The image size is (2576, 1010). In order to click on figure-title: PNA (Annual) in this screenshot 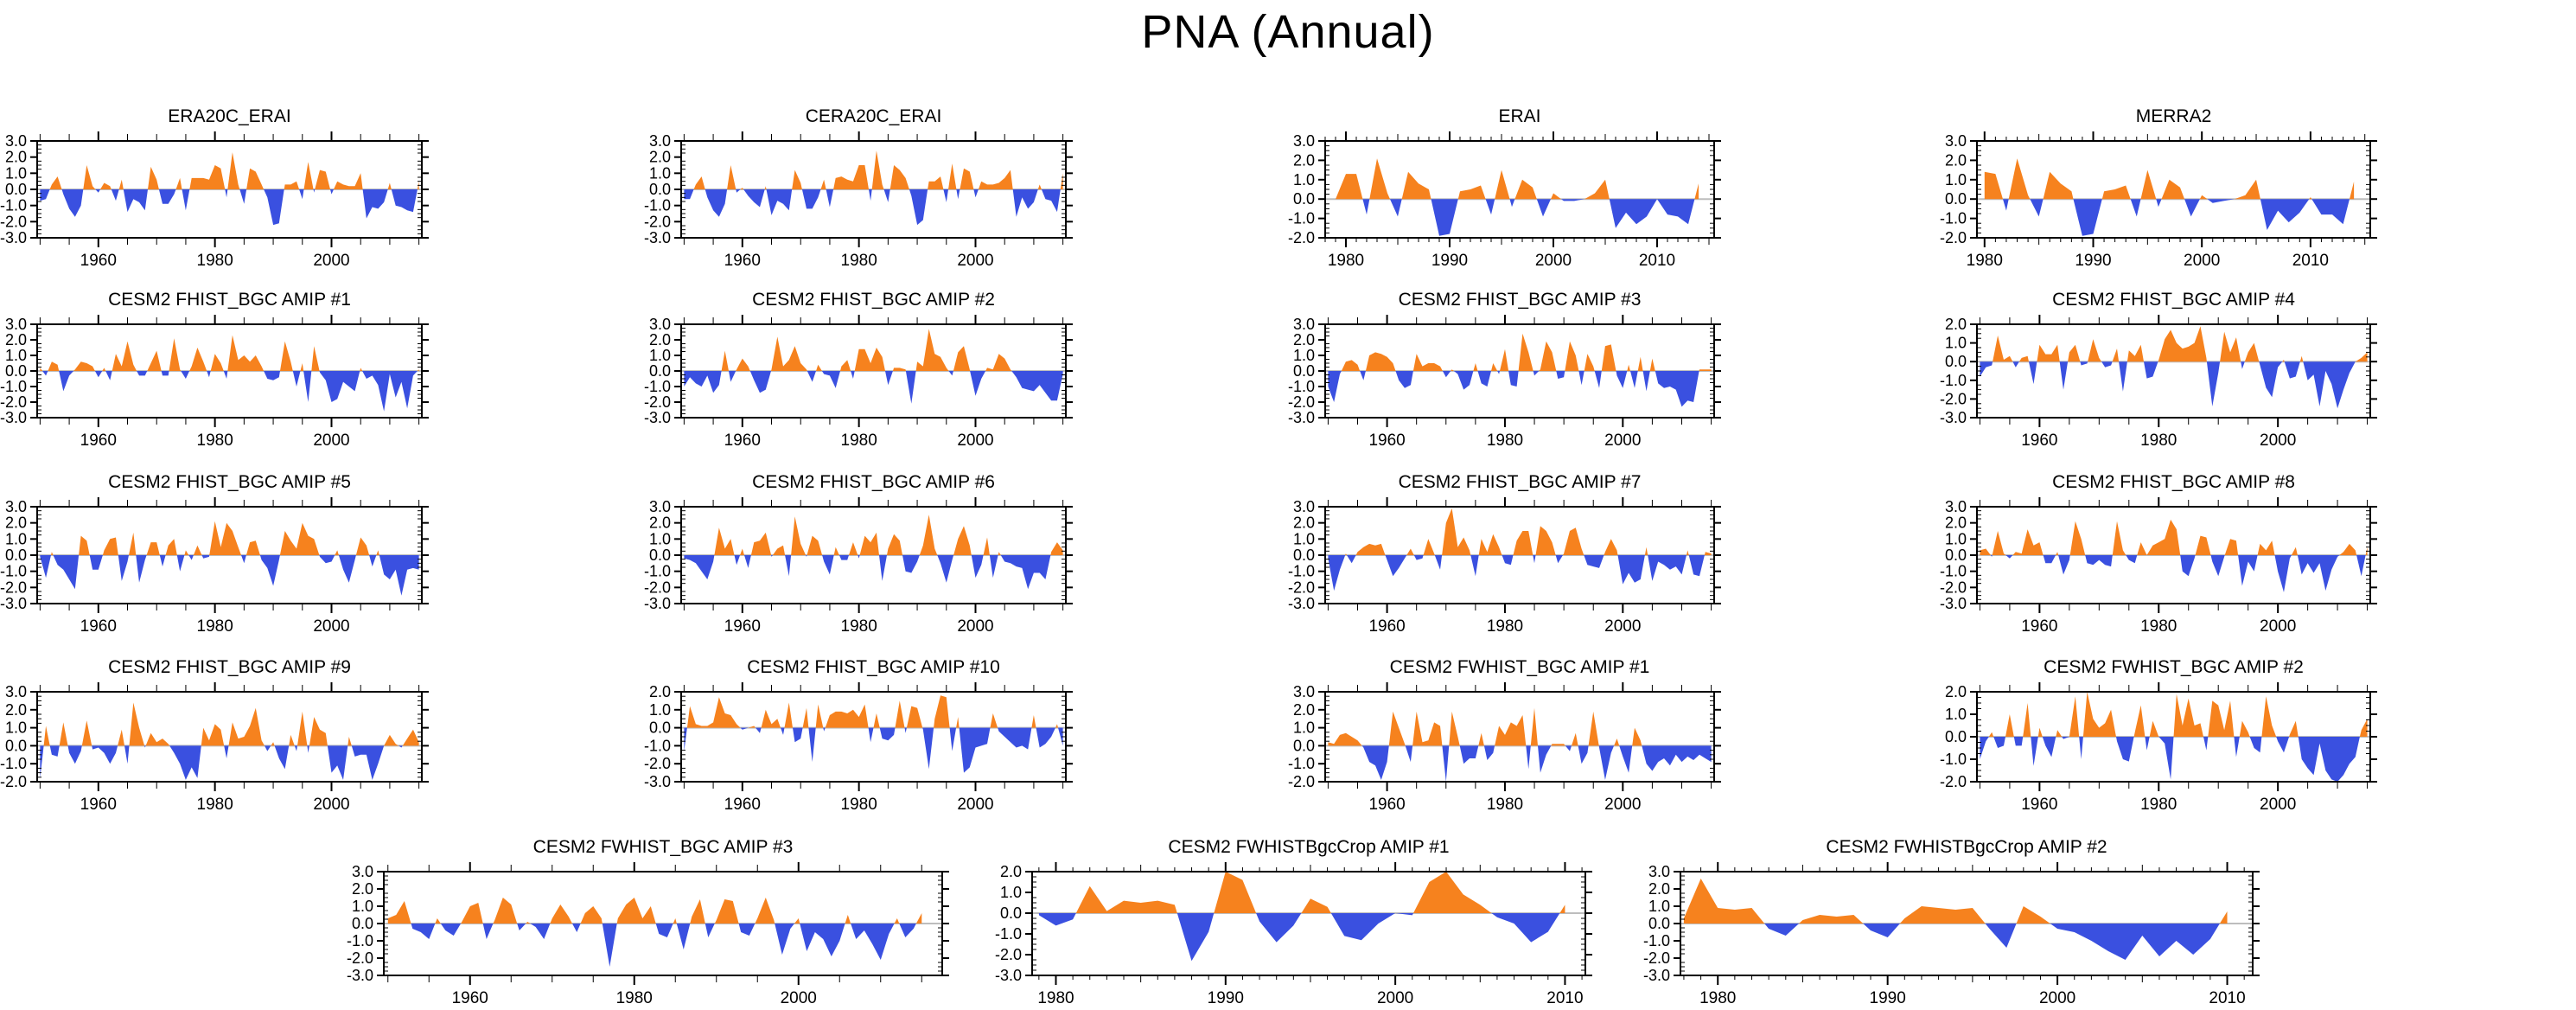, I will do `click(1288, 32)`.